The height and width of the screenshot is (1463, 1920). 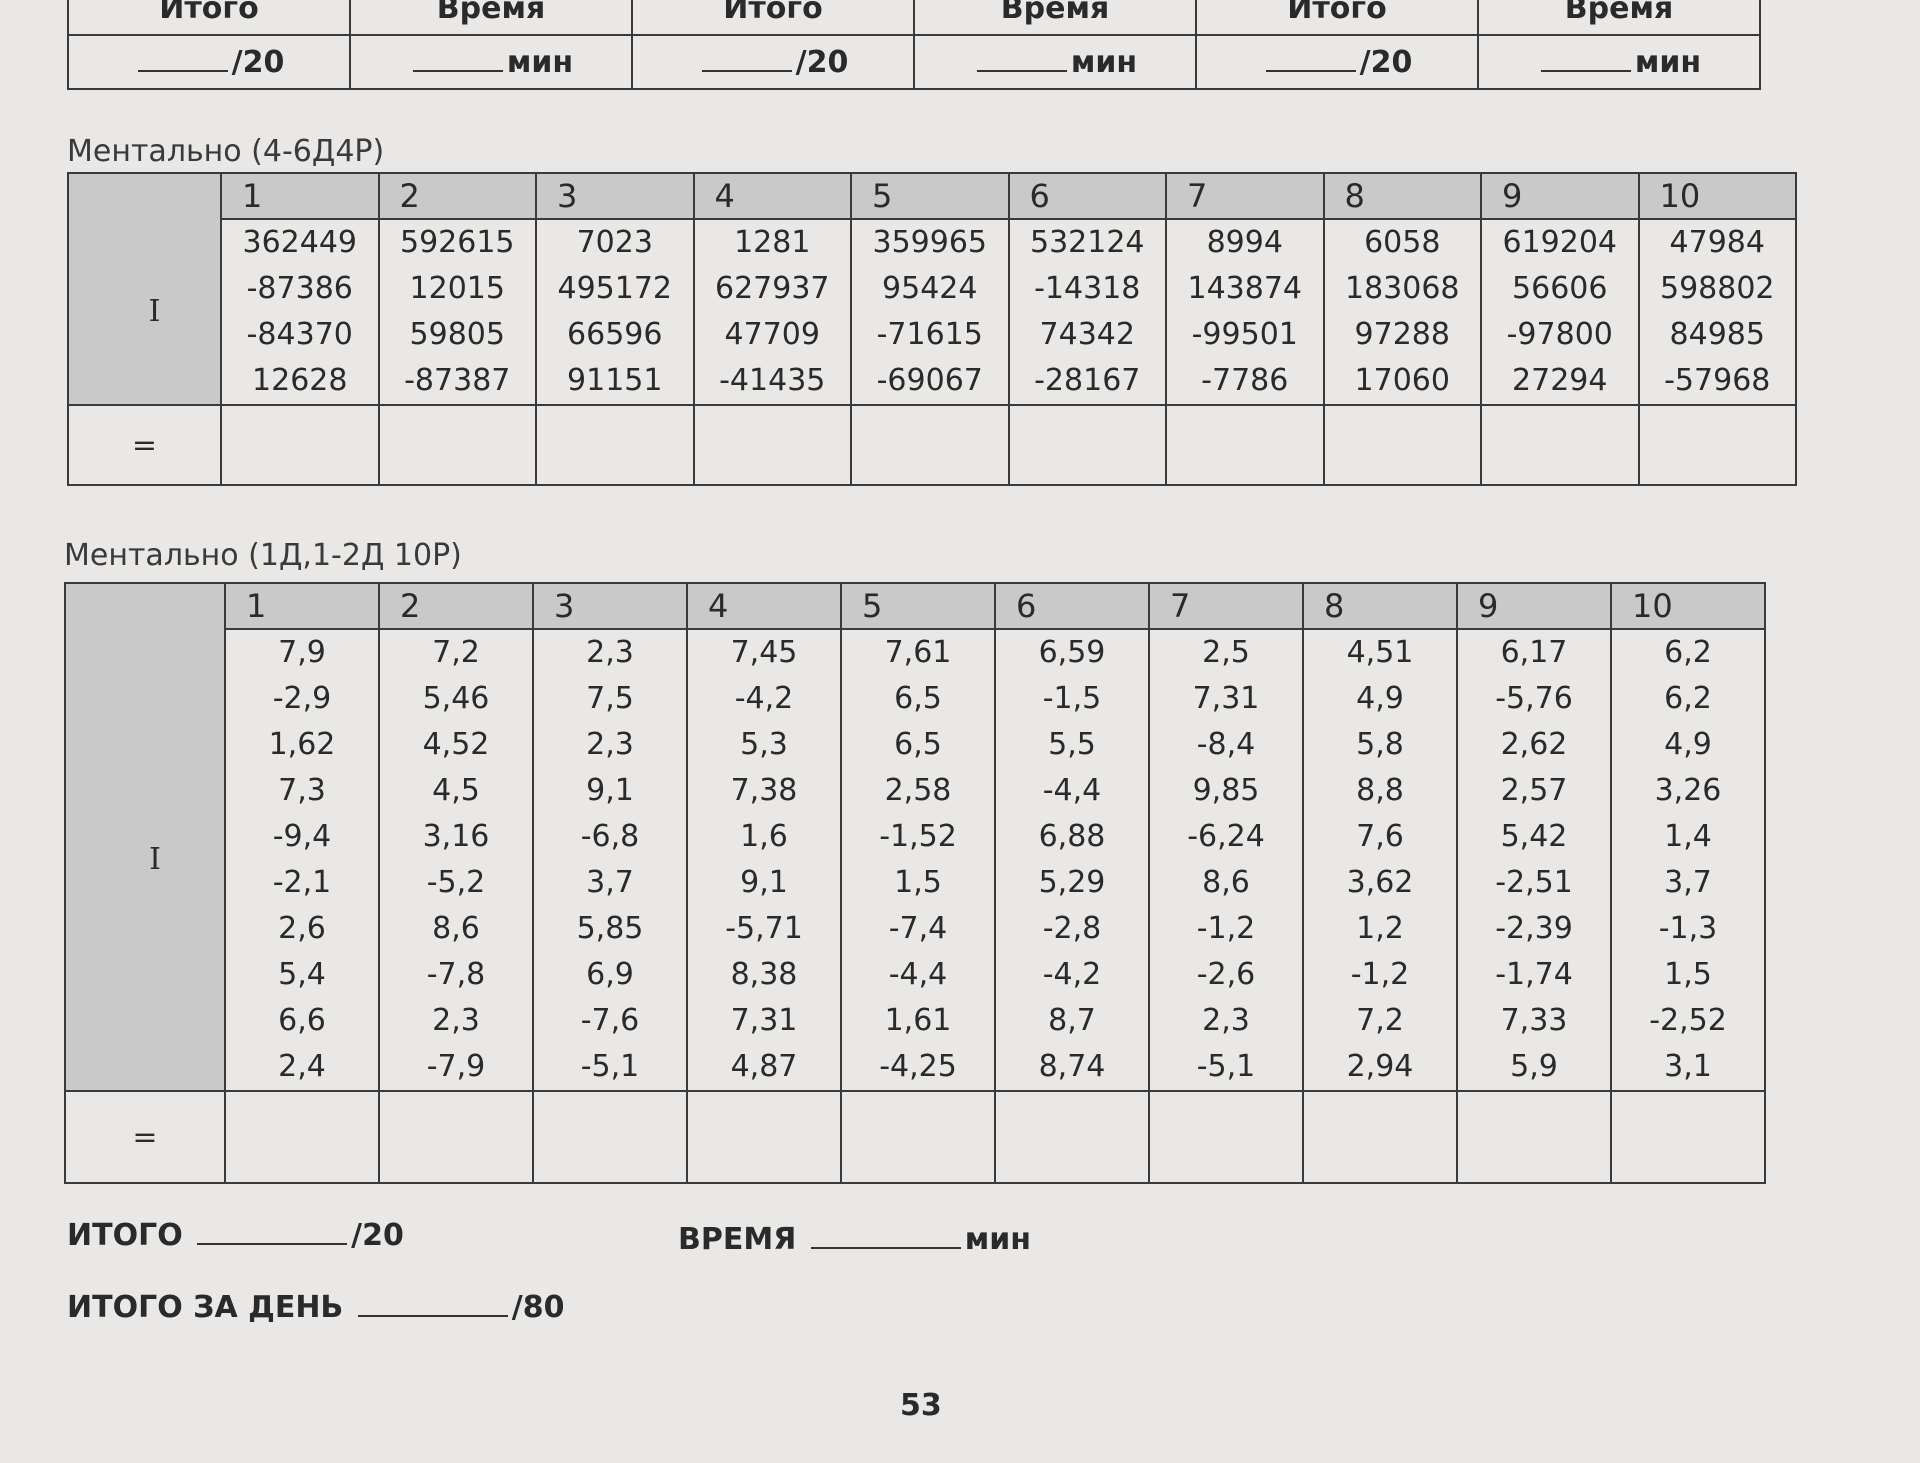 What do you see at coordinates (300, 196) in the screenshot?
I see `column-header: 1` at bounding box center [300, 196].